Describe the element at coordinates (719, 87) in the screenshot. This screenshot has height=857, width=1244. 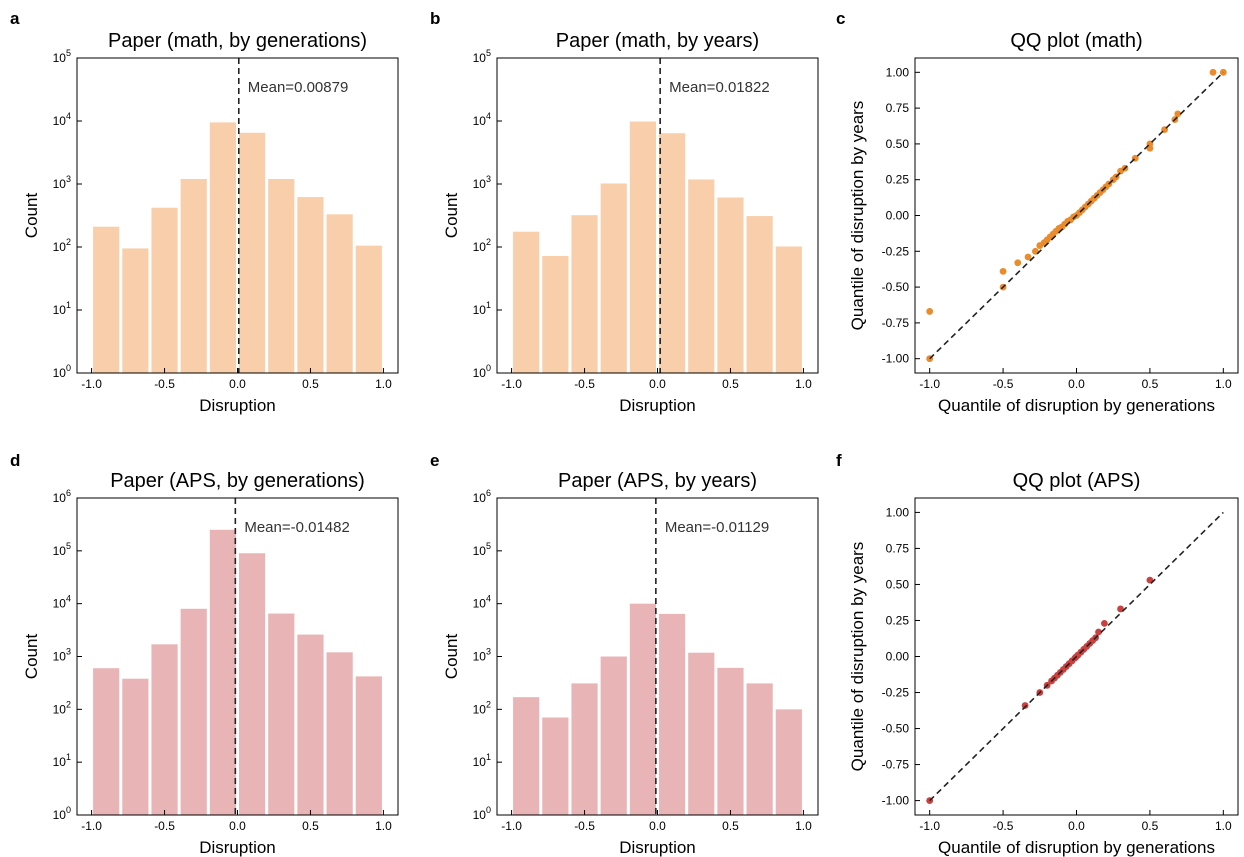
I see `mean-label: Mean=0.01822` at that location.